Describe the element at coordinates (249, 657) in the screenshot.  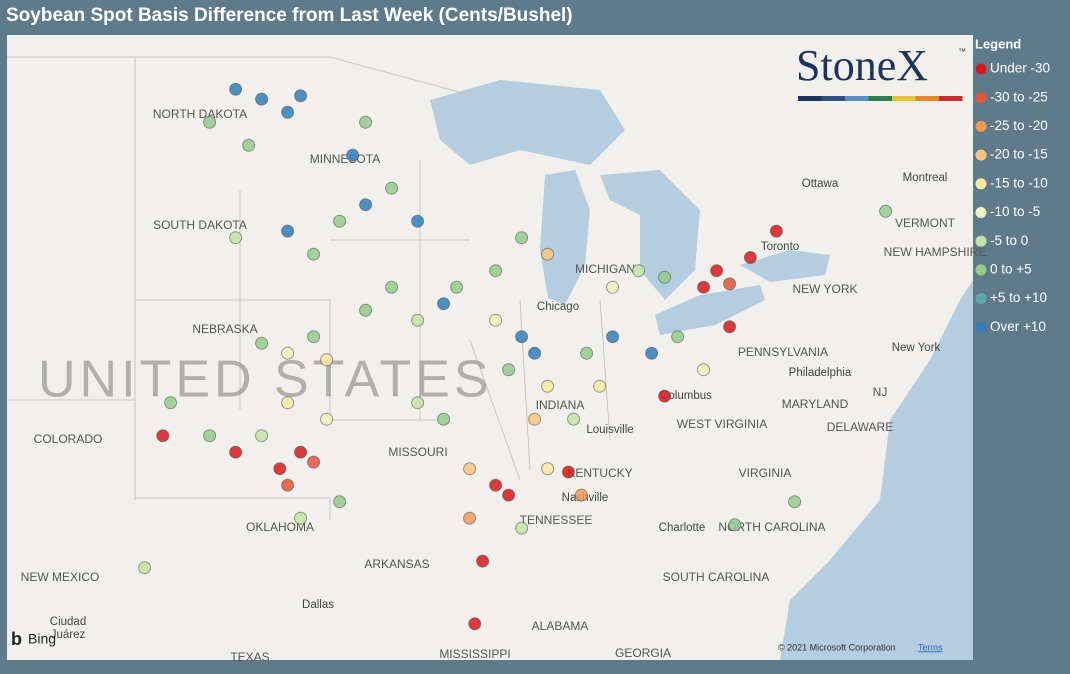
I see `state-label: TEXAS` at that location.